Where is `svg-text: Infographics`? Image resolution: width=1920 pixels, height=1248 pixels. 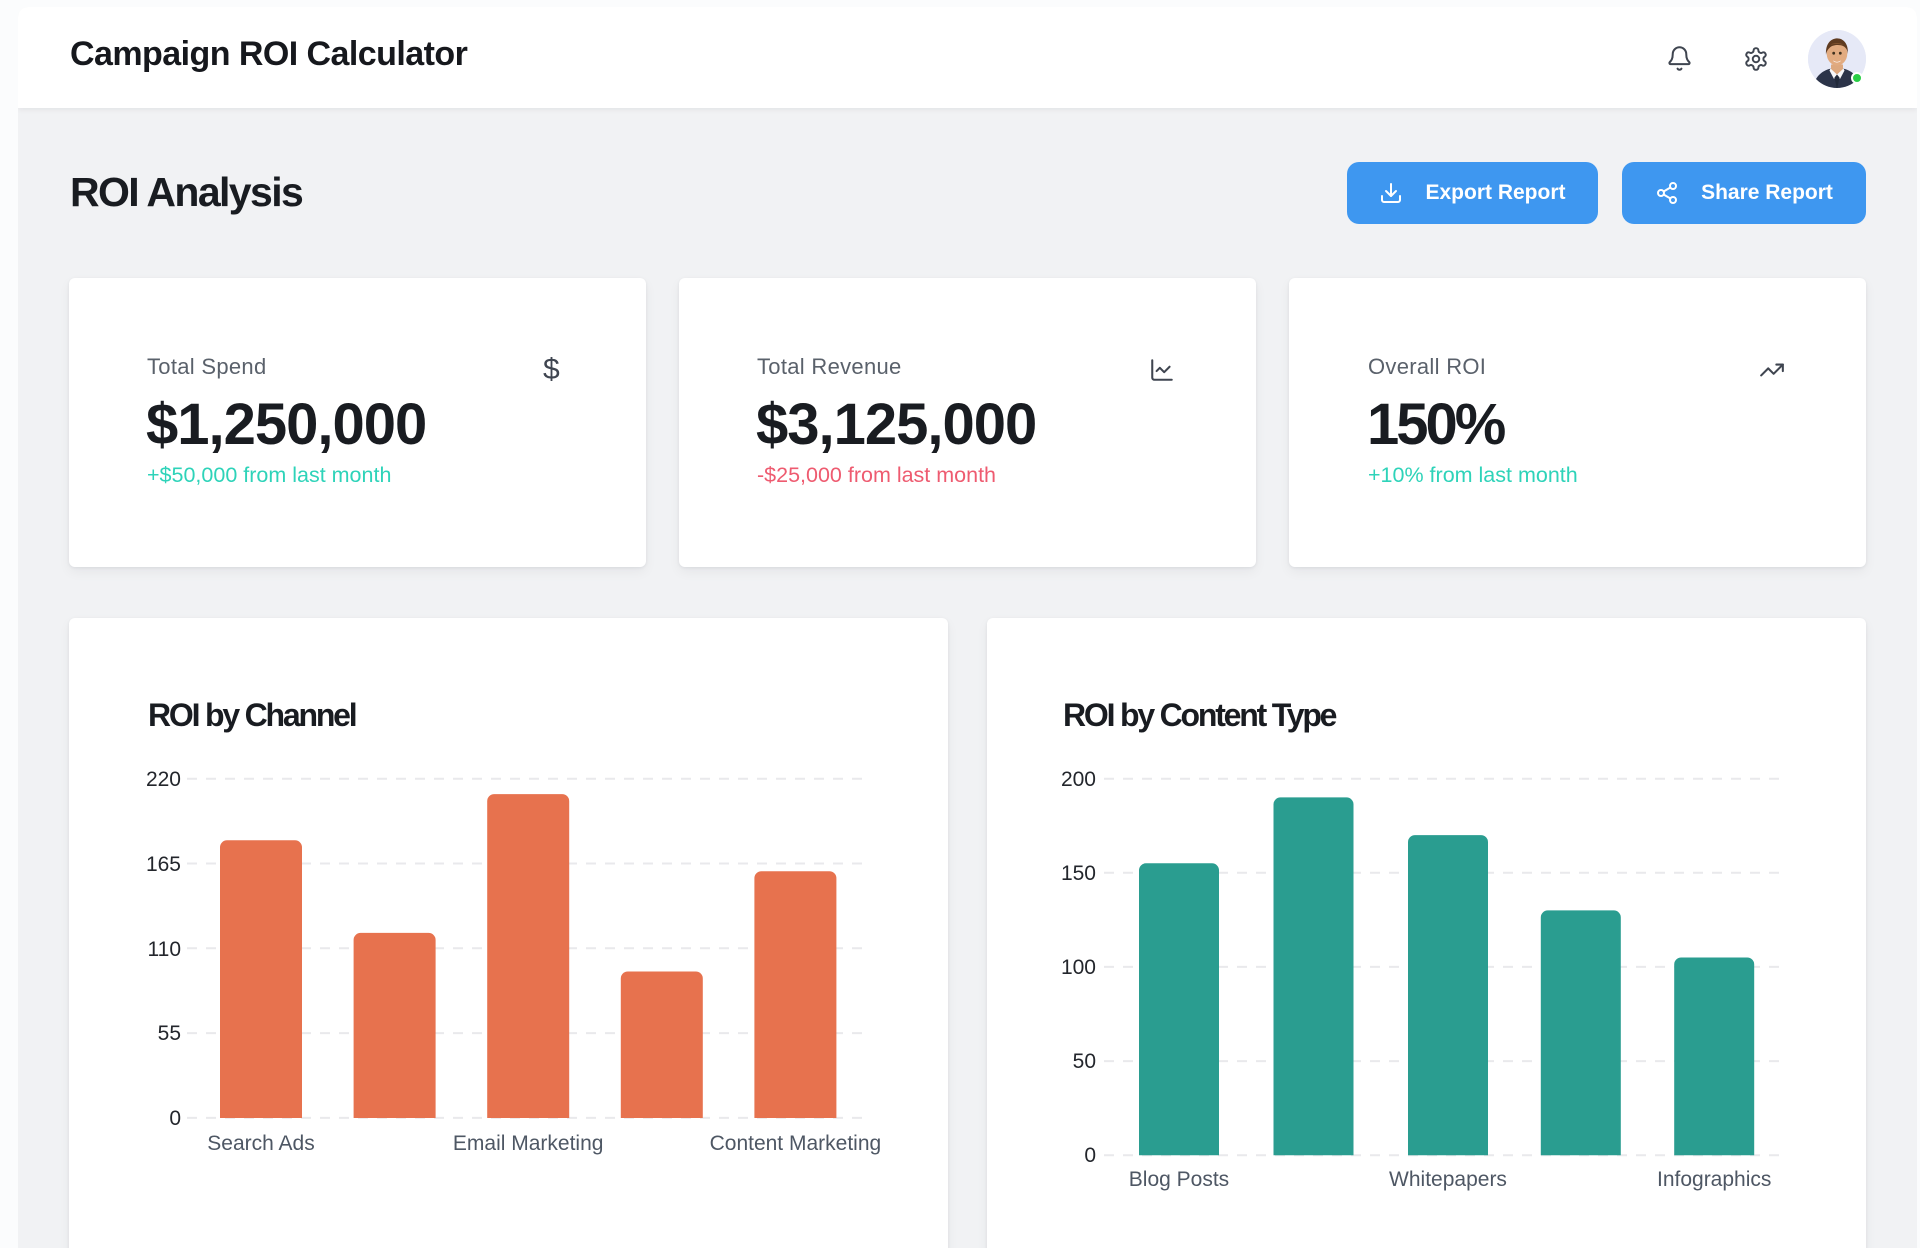
svg-text: Infographics is located at coordinates (1714, 1179).